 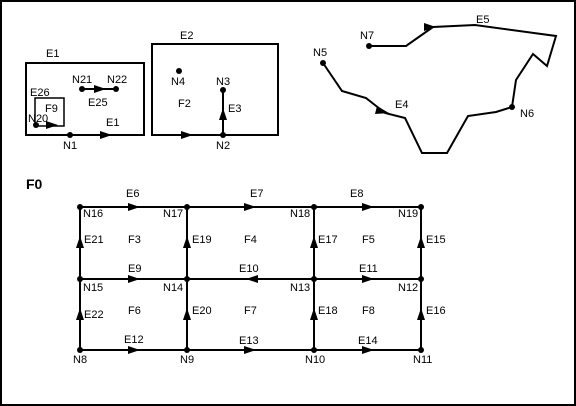 What do you see at coordinates (320, 53) in the screenshot?
I see `node-n5-label: N5` at bounding box center [320, 53].